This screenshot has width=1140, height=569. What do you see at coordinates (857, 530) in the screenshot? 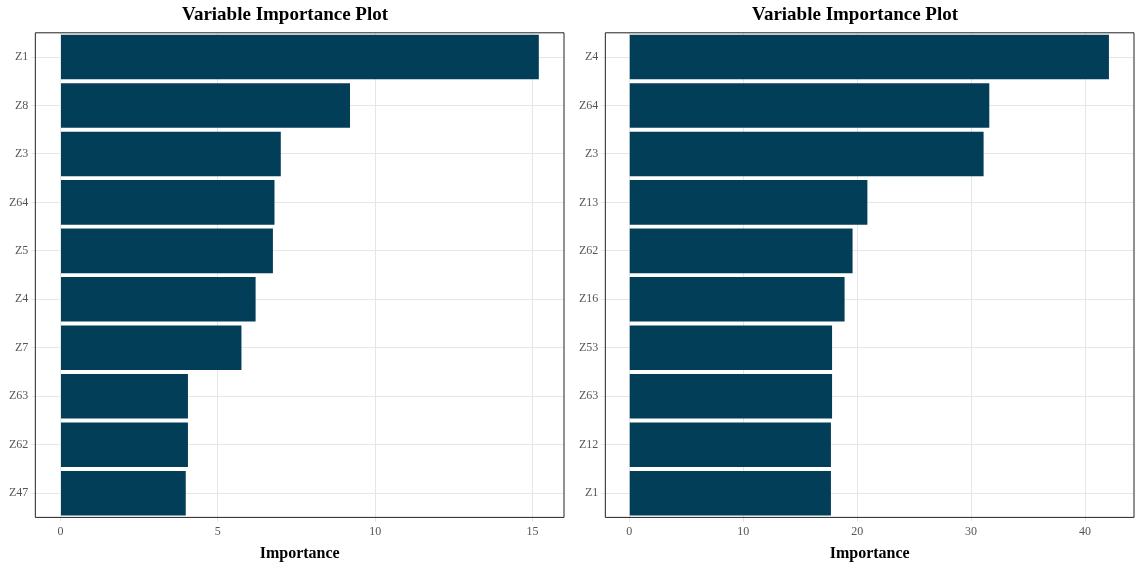
I see `x-tick-label: 20` at bounding box center [857, 530].